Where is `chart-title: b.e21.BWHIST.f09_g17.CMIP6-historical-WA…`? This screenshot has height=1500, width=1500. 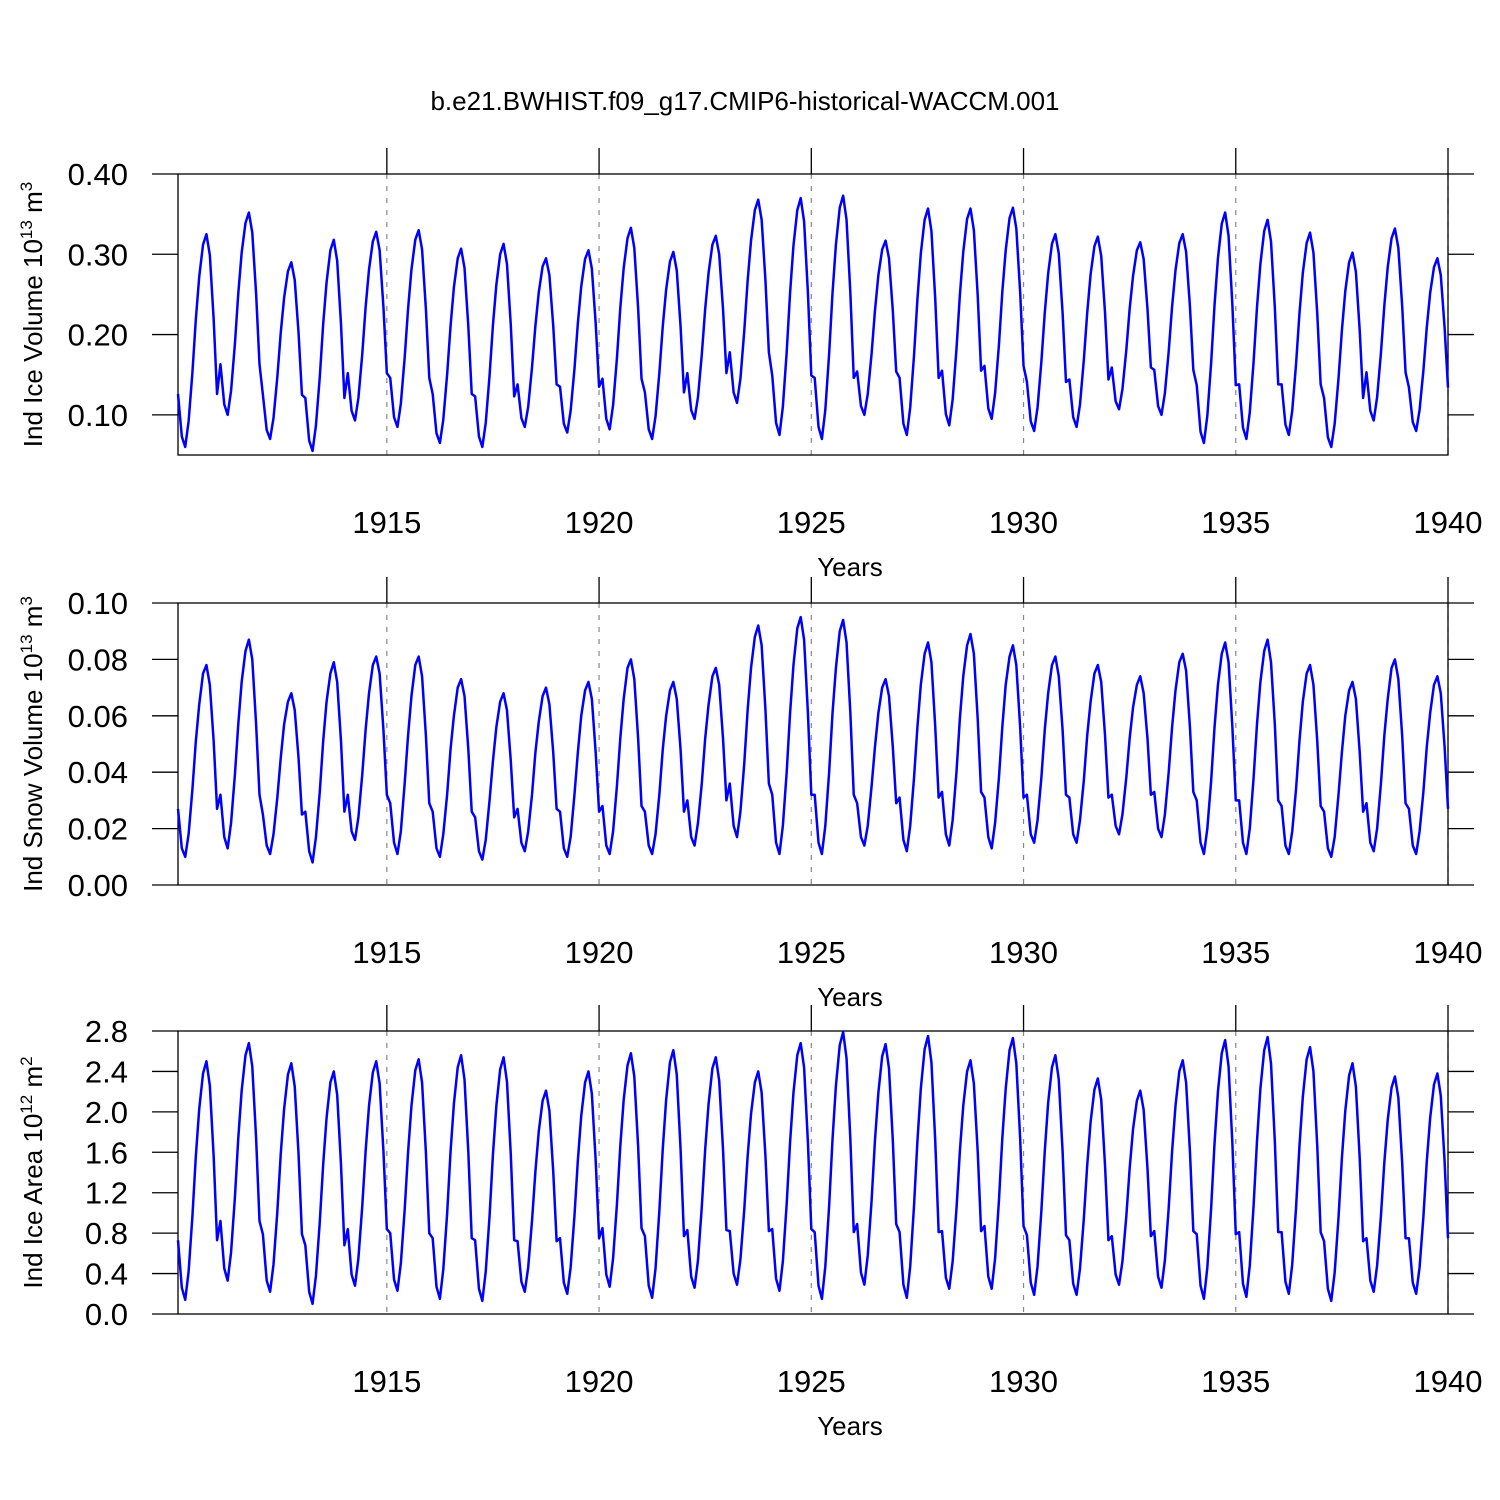
chart-title: b.e21.BWHIST.f09_g17.CMIP6-historical-WA… is located at coordinates (744, 101).